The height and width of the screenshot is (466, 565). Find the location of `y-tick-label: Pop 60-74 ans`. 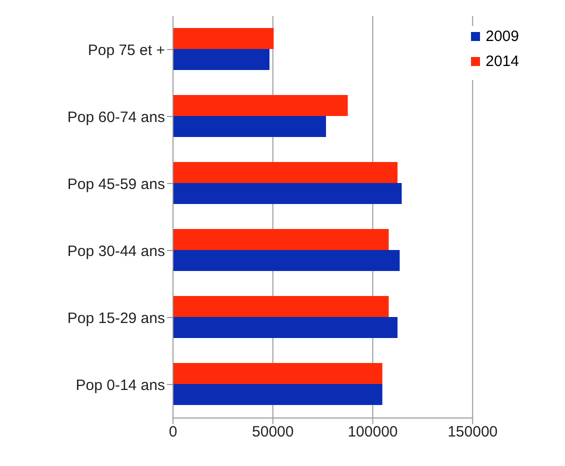

y-tick-label: Pop 60-74 ans is located at coordinates (116, 117).